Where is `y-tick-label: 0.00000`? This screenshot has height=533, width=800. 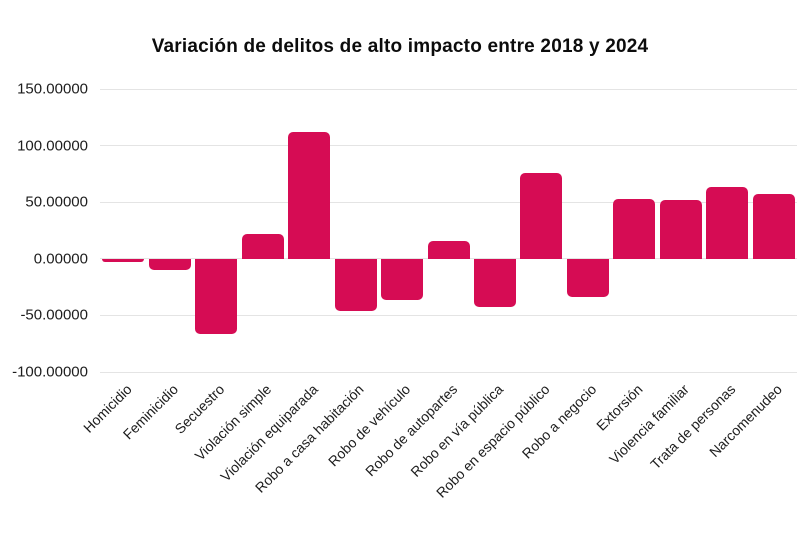
y-tick-label: 0.00000 is located at coordinates (60, 259).